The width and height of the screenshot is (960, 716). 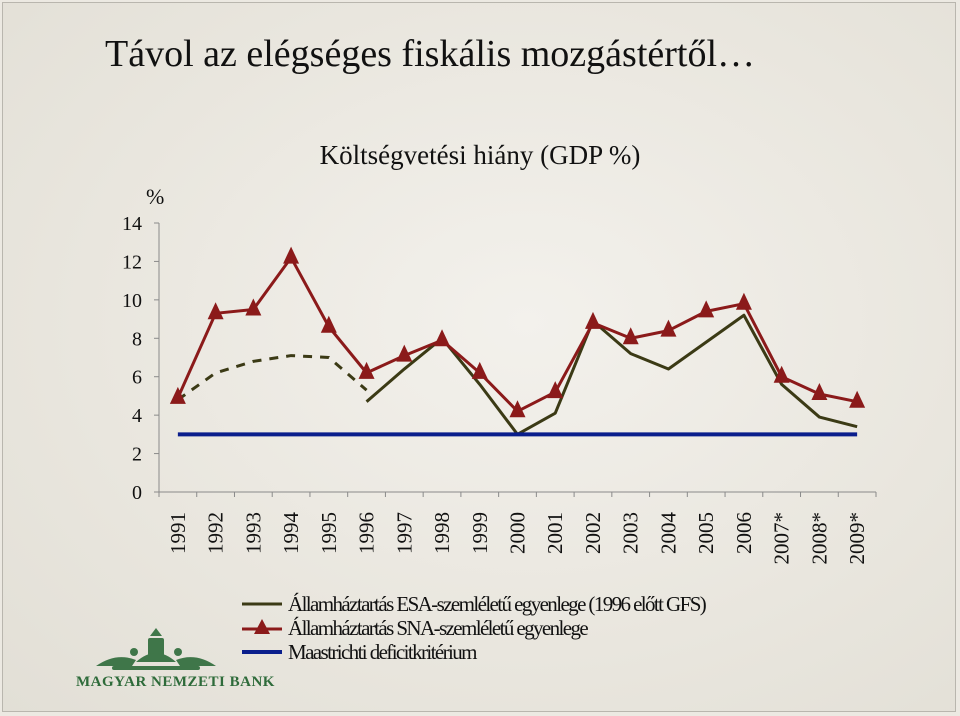 What do you see at coordinates (442, 533) in the screenshot?
I see `x-tick-label: 1998` at bounding box center [442, 533].